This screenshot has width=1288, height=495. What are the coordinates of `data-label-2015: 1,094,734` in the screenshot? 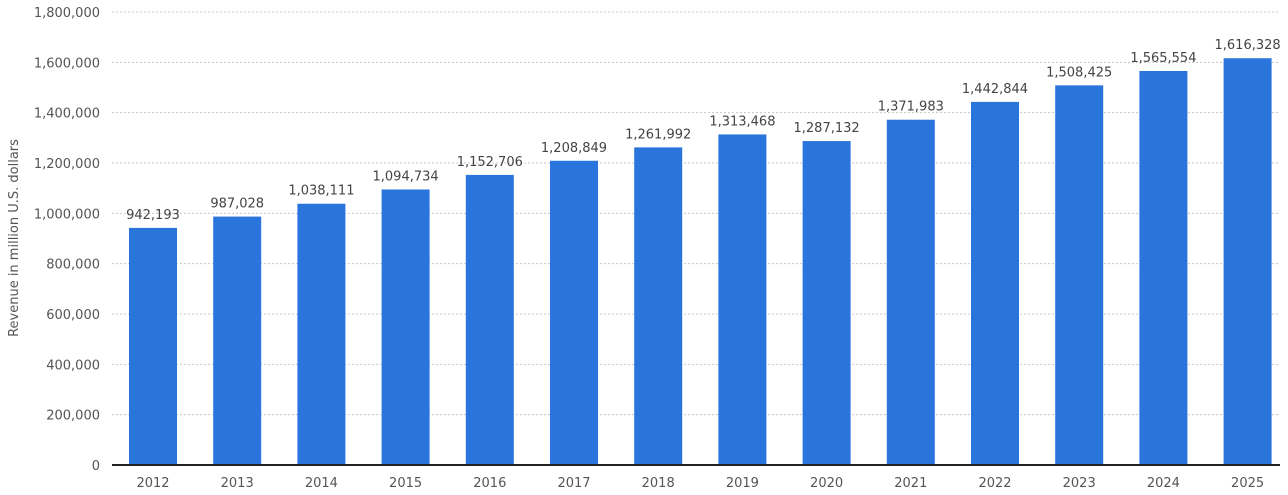 It's located at (406, 176).